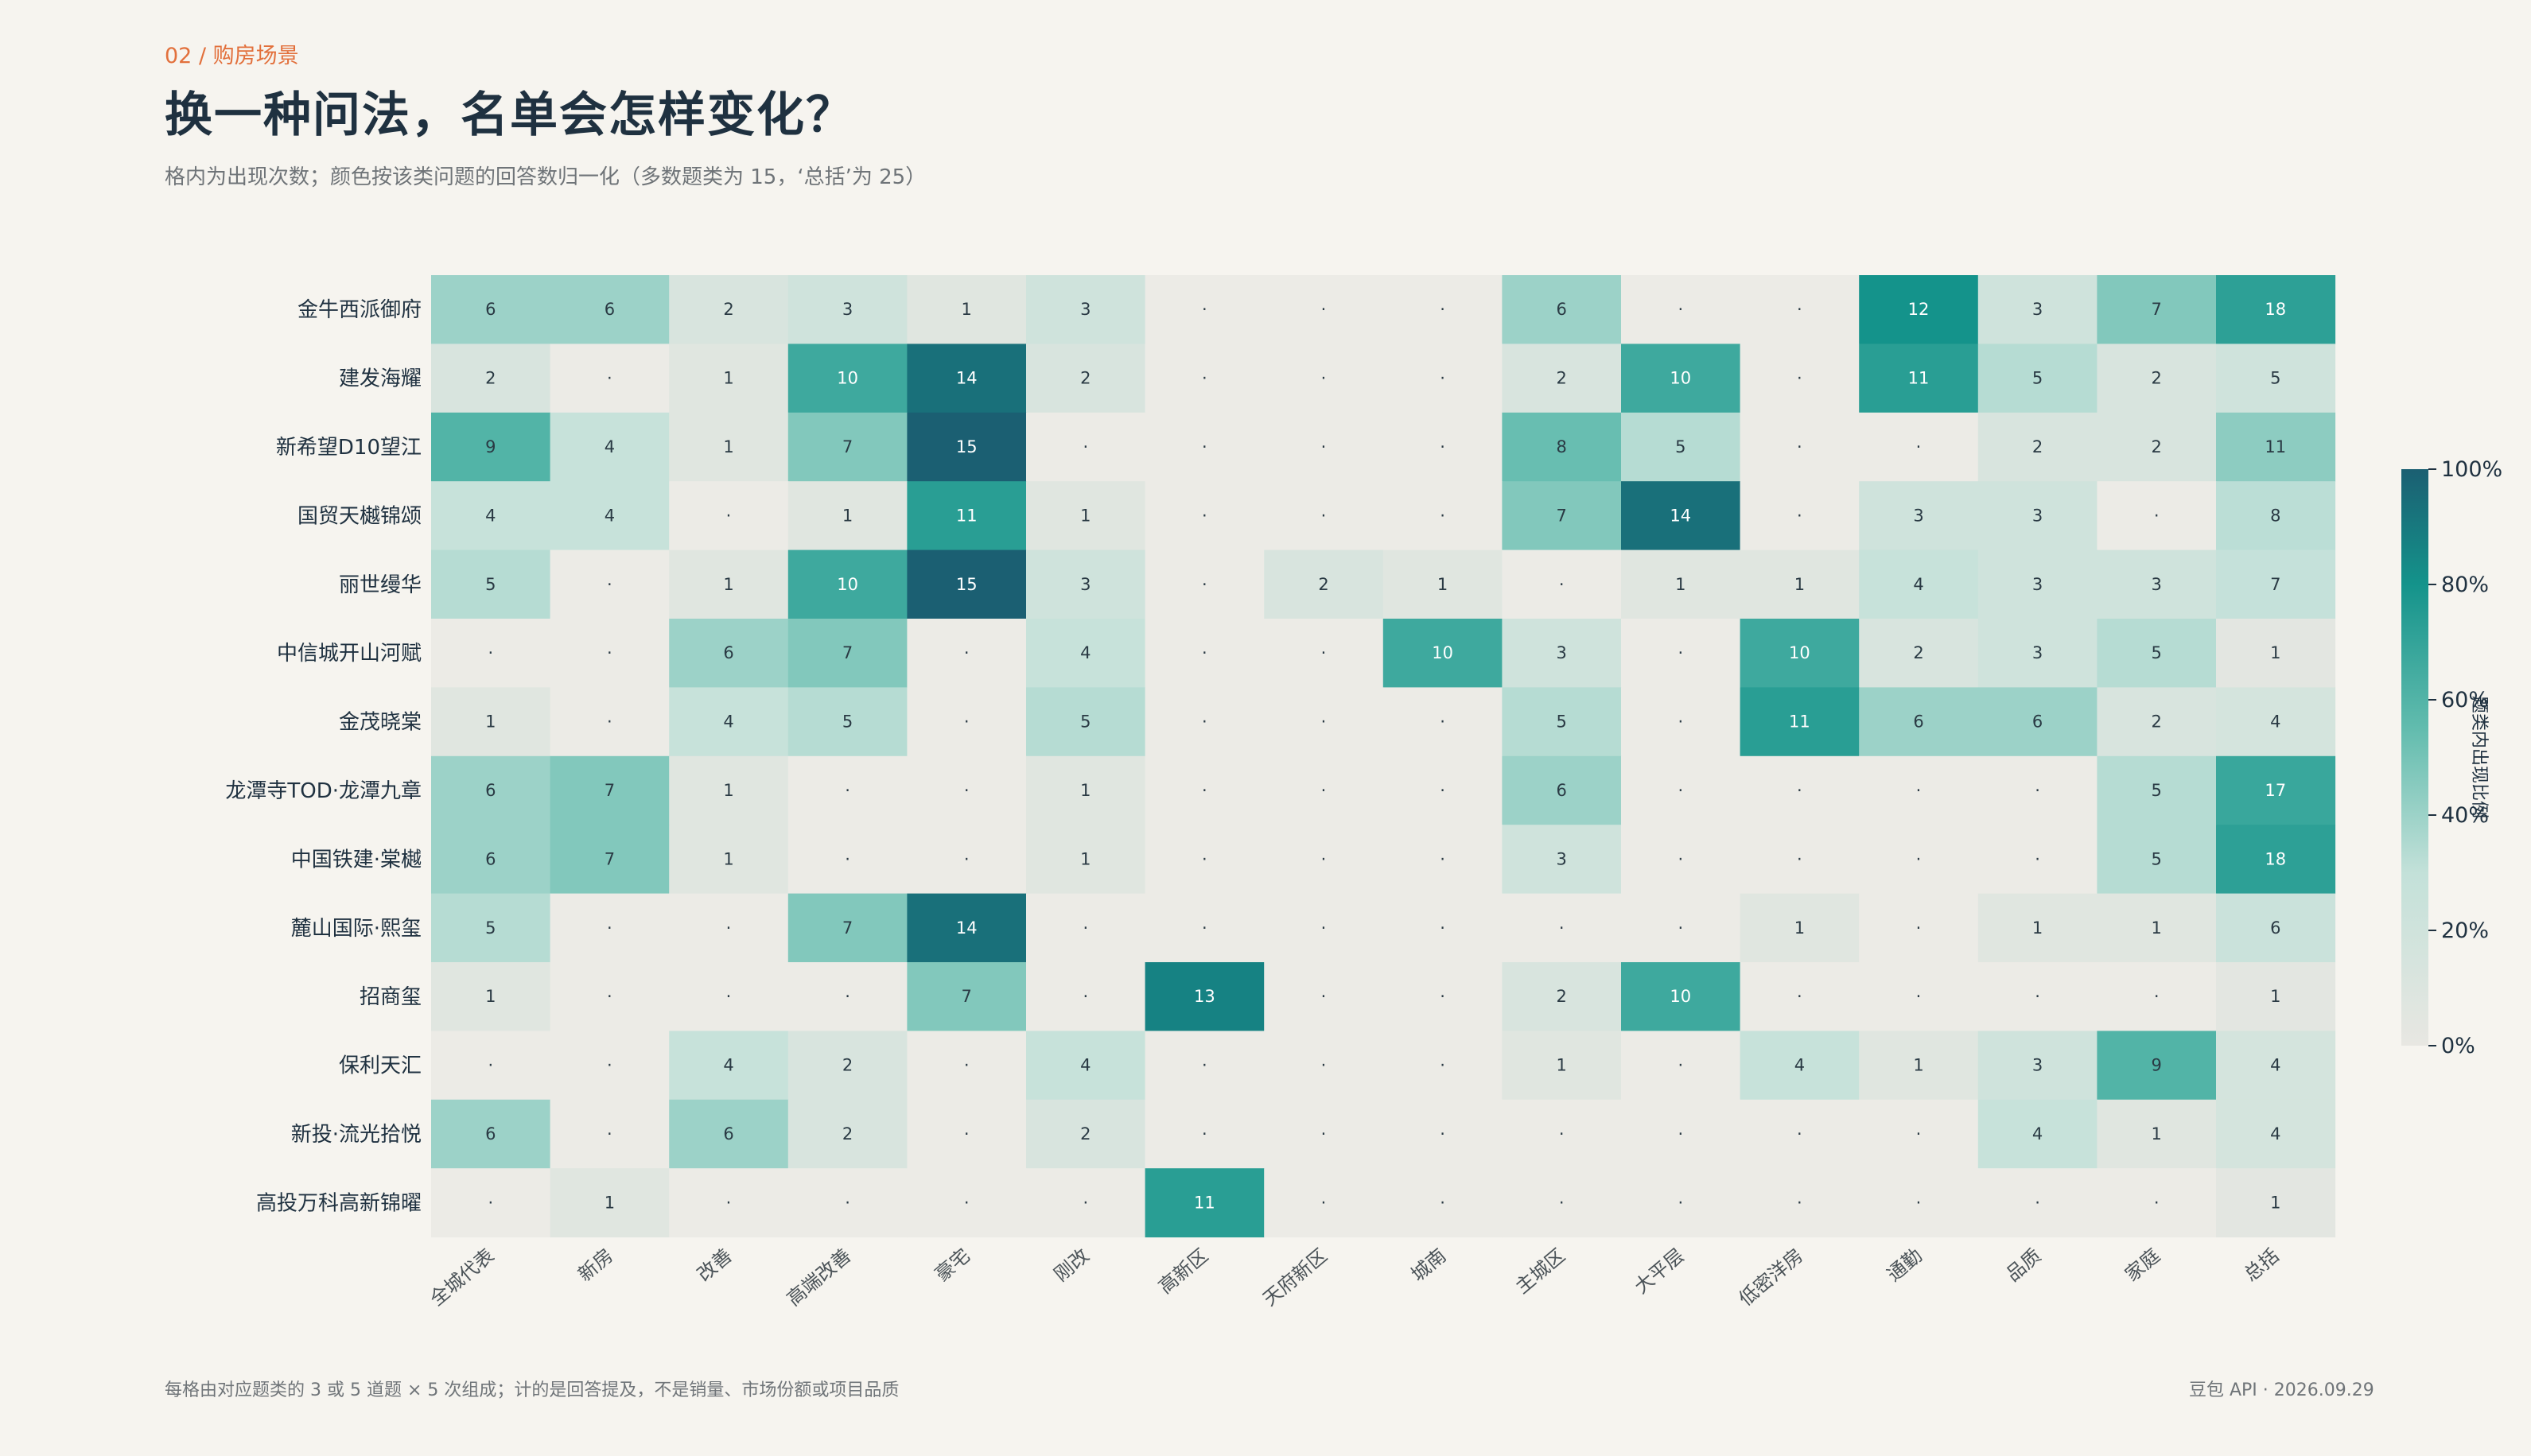  I want to click on column-label: 通勤, so click(1904, 1265).